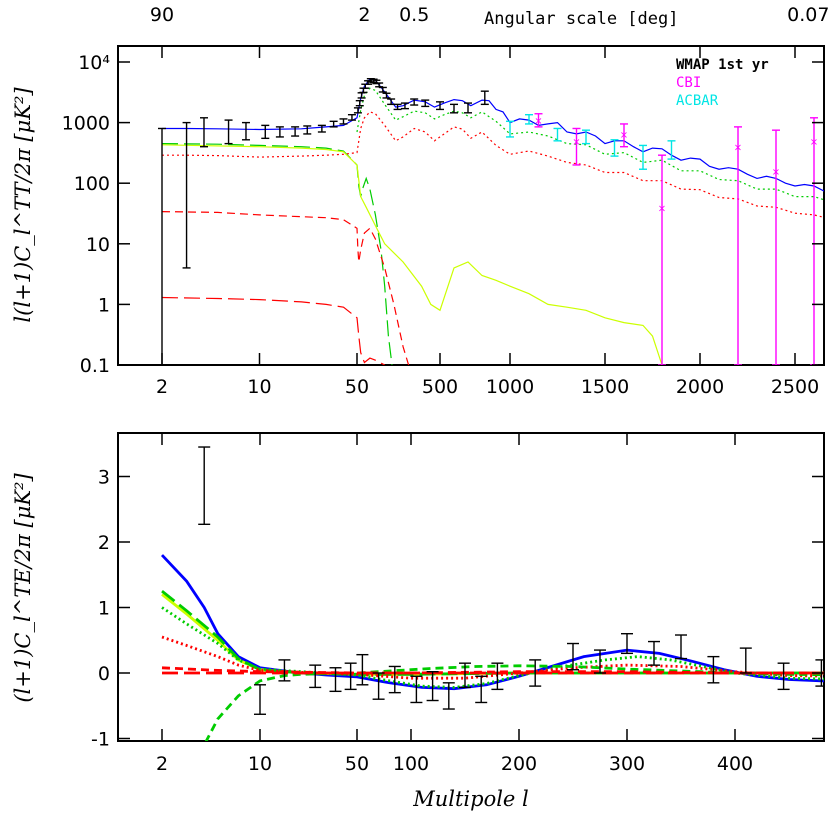 This screenshot has height=821, width=830. Describe the element at coordinates (98, 245) in the screenshot. I see `top-y-tick-label-2: 10` at that location.